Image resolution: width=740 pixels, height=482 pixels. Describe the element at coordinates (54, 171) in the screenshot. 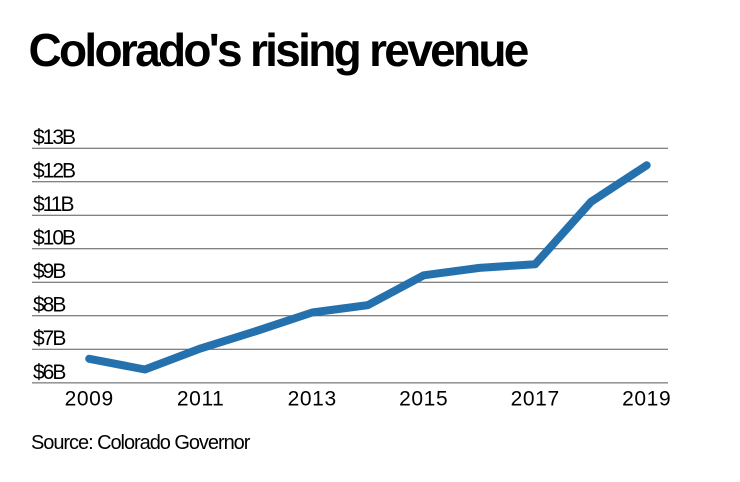

I see `svg-text: $12B` at that location.